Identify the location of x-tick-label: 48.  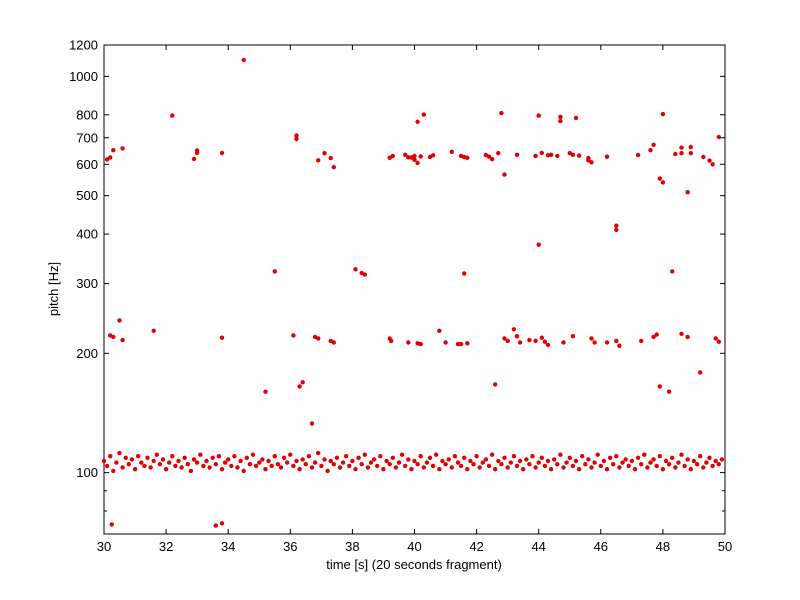
(663, 546).